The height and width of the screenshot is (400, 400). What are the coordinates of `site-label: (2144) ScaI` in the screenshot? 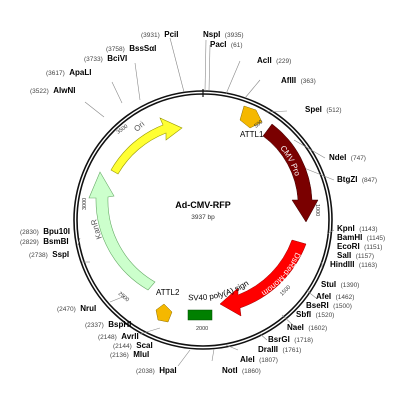 It's located at (133, 343).